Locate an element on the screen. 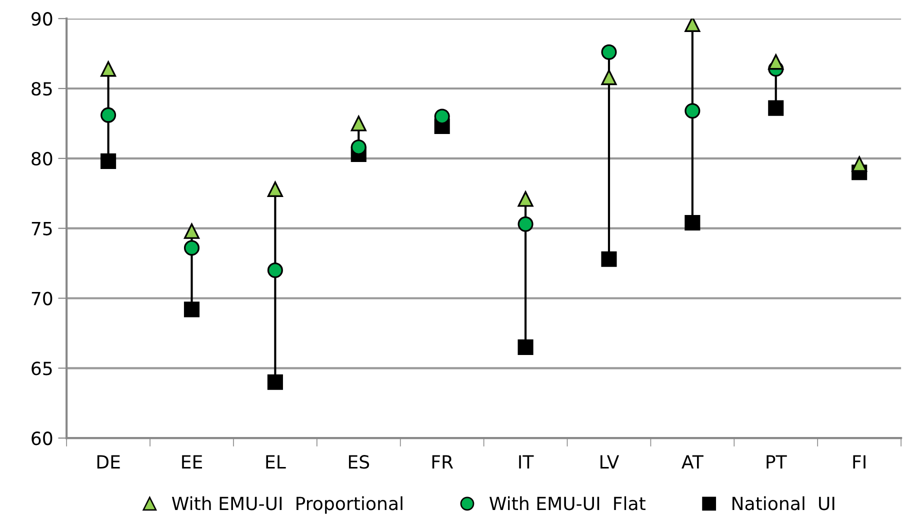 The image size is (912, 531). x-tick-label: LV is located at coordinates (610, 461).